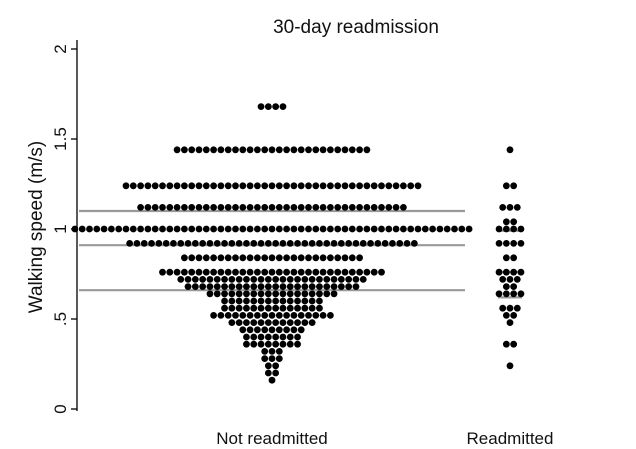  I want to click on x-category-label: Readmitted, so click(510, 438).